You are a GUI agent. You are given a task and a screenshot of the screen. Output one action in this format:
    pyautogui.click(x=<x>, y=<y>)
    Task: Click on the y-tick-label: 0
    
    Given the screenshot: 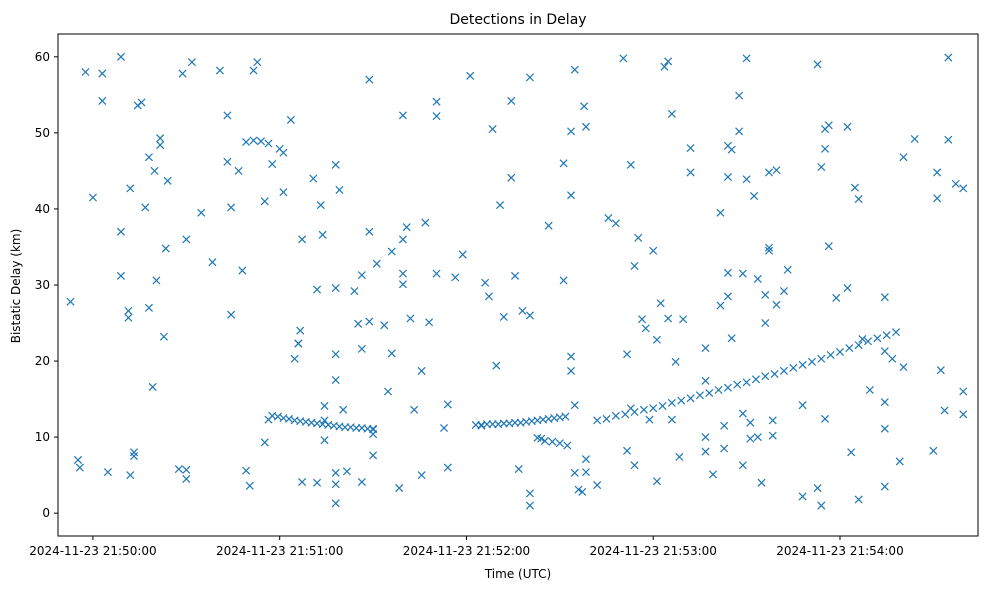 What is the action you would take?
    pyautogui.click(x=46, y=513)
    